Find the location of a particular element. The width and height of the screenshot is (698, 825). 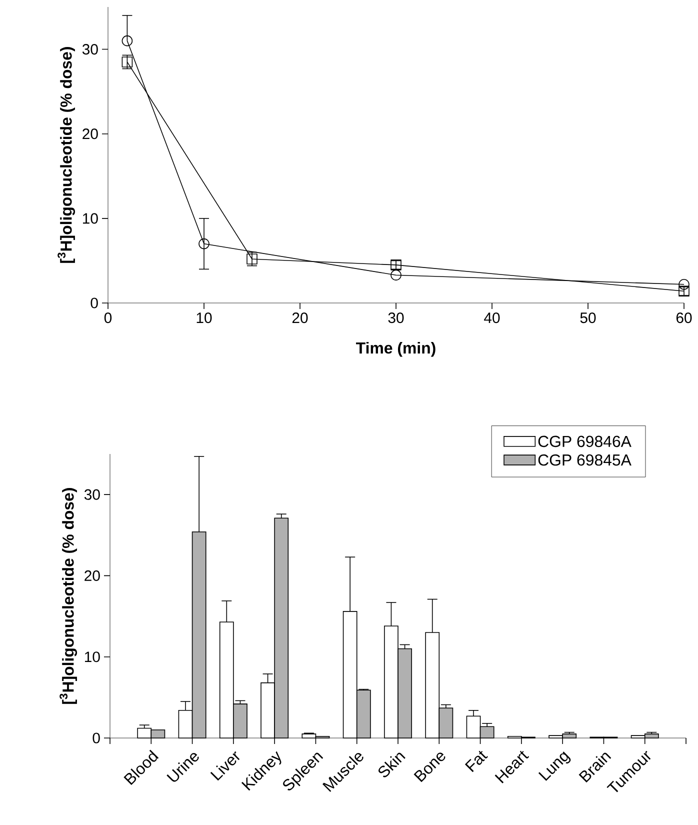

x-tick-label: 30 is located at coordinates (396, 318).